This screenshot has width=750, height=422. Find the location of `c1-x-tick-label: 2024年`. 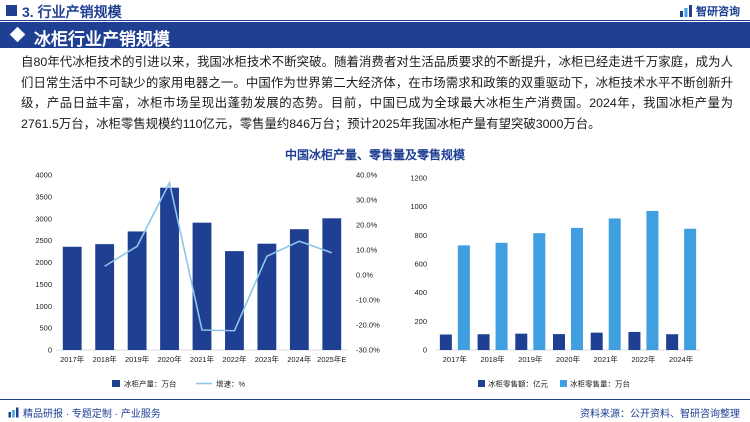

c1-x-tick-label: 2024年 is located at coordinates (299, 359).